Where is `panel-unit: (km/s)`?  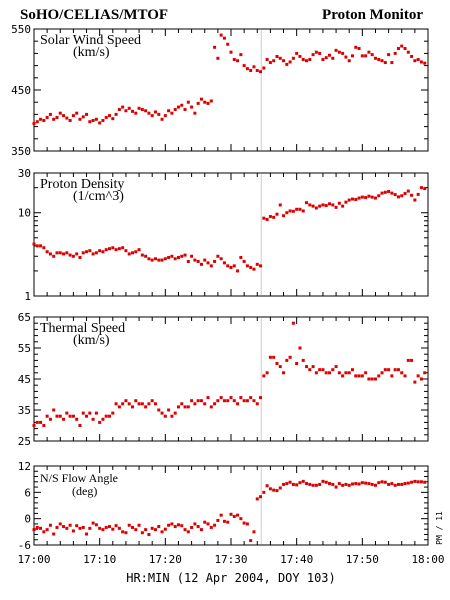 panel-unit: (km/s) is located at coordinates (91, 340).